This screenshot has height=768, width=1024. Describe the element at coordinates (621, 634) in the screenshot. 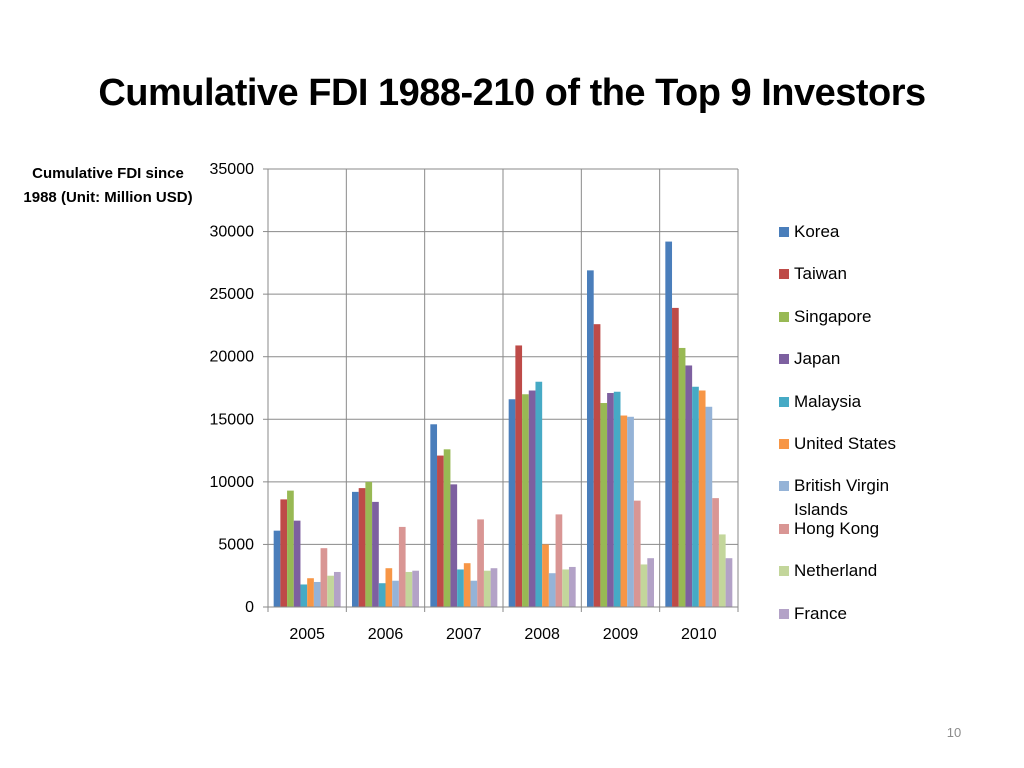

I see `x-tick-label: 2009` at that location.